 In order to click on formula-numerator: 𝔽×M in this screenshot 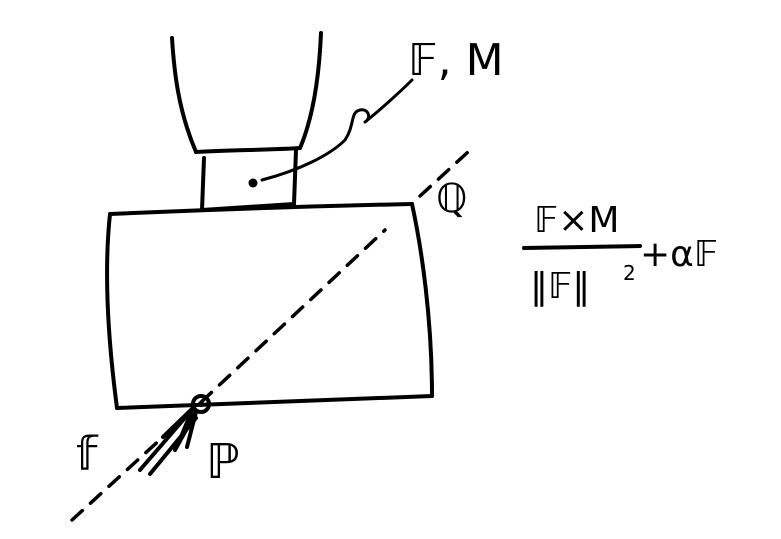, I will do `click(576, 220)`.